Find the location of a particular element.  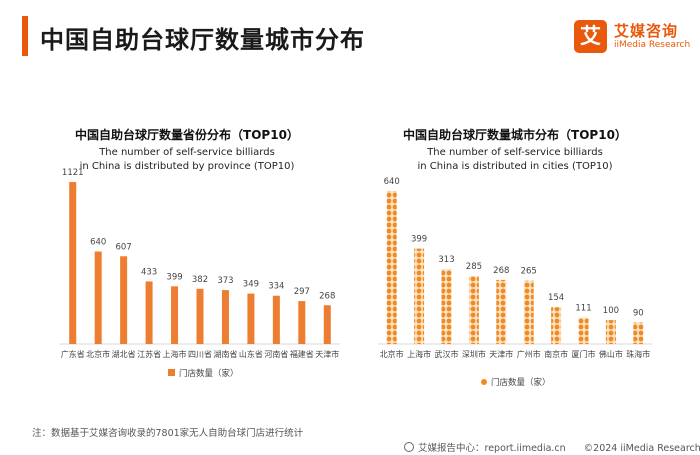

province-chart-subtitle-1: The number of self-service billiards is located at coordinates (187, 152).